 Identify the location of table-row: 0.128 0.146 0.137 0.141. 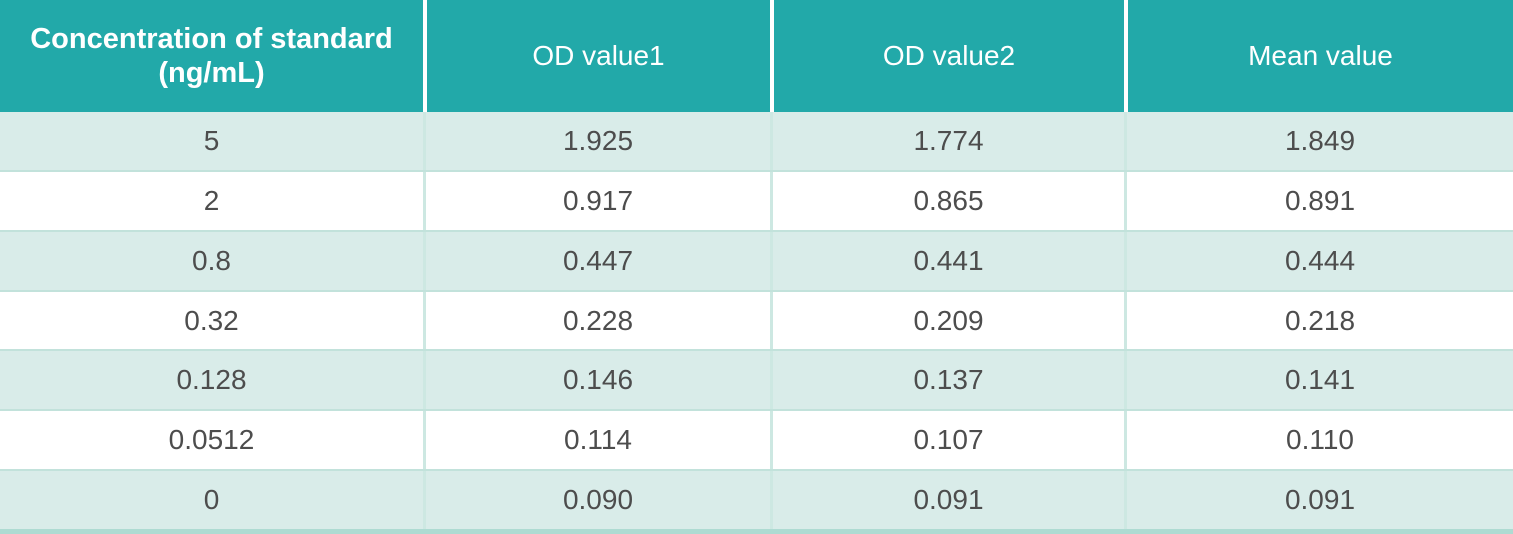
(756, 381).